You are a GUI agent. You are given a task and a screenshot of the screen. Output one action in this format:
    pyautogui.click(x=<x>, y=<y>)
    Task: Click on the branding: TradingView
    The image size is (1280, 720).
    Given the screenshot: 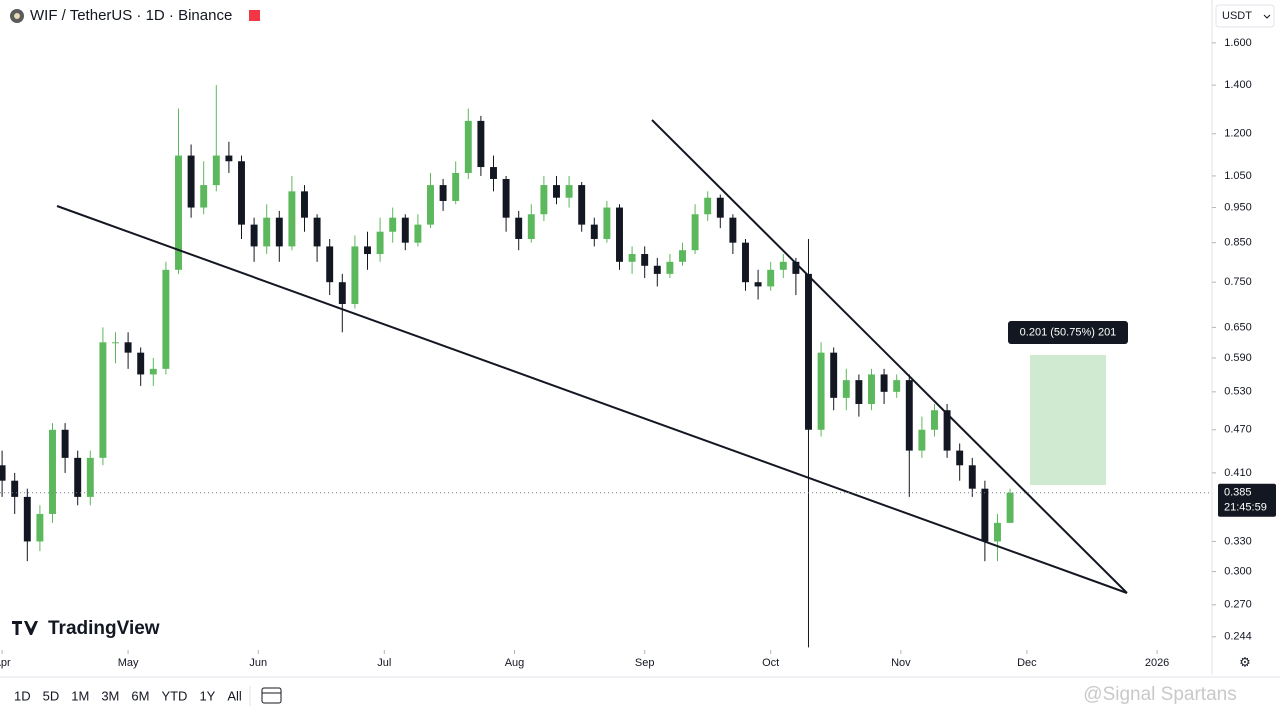 What is the action you would take?
    pyautogui.click(x=104, y=628)
    